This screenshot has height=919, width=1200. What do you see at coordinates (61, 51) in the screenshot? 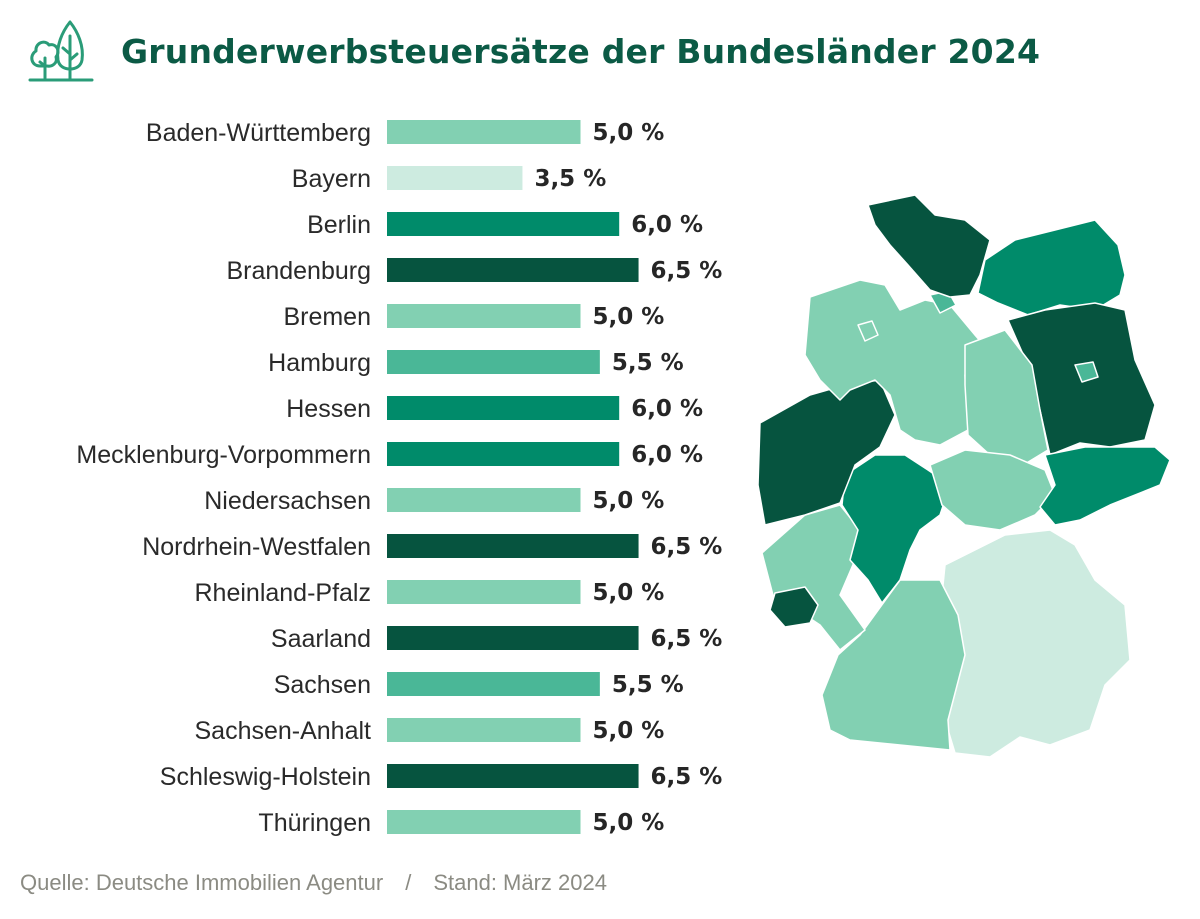
I see `trees-icon` at bounding box center [61, 51].